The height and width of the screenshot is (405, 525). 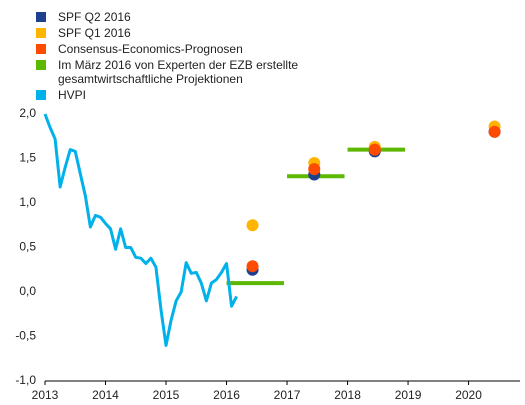 I want to click on x-tick-label: 2019, so click(x=408, y=395).